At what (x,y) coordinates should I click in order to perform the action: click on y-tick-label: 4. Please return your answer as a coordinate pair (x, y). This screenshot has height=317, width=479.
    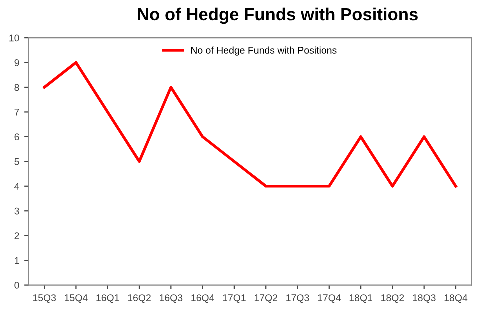
    Looking at the image, I should click on (17, 186).